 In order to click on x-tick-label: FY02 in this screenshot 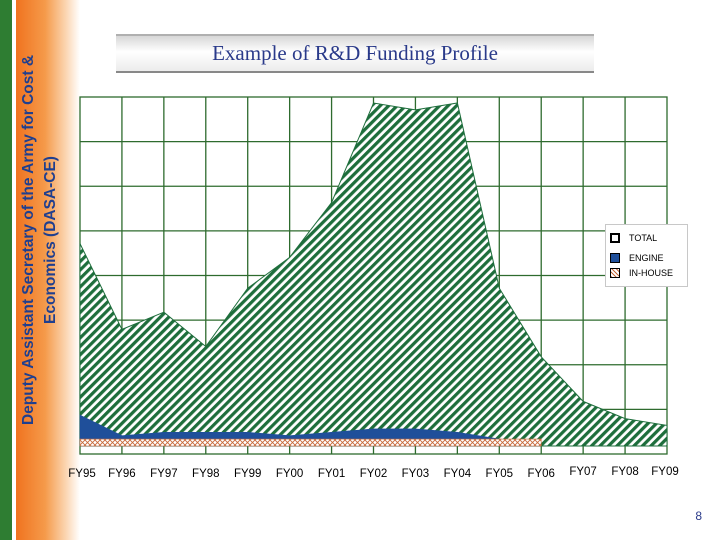, I will do `click(374, 474)`.